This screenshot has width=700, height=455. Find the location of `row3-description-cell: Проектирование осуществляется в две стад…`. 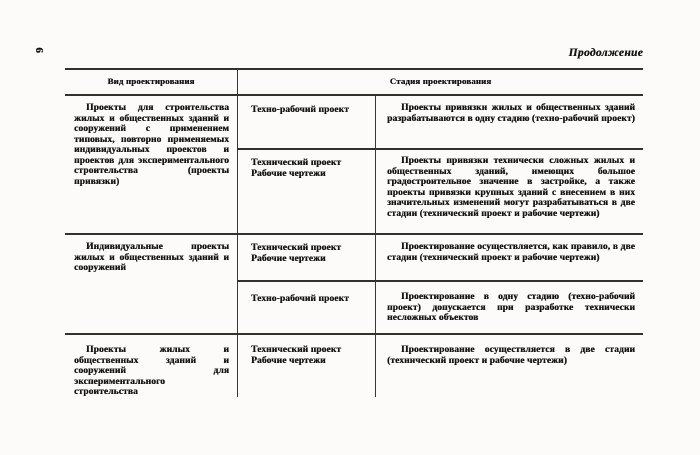

row3-description-cell: Проектирование осуществляется в две стад… is located at coordinates (509, 365).